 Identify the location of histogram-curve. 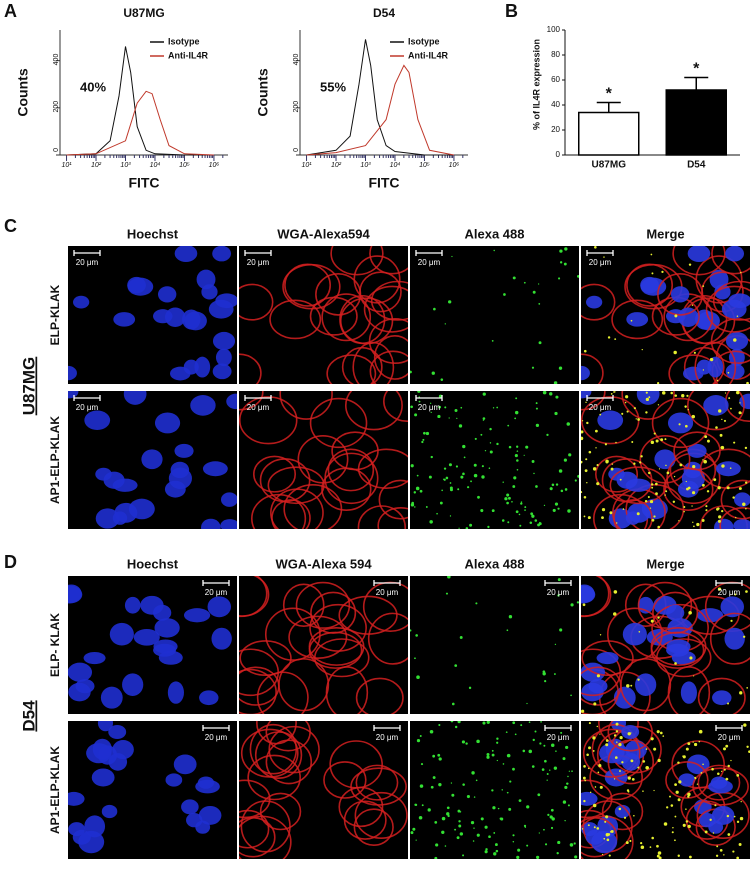
(380, 110).